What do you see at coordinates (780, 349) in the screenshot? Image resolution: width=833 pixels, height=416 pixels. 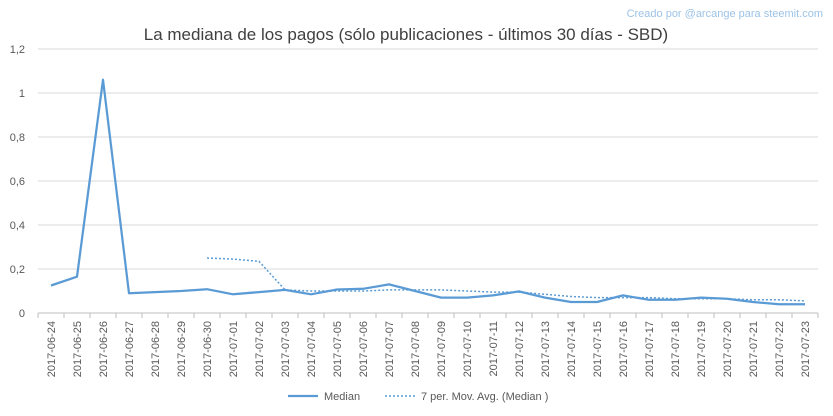 I see `x-tick-label: 2017-07-22` at bounding box center [780, 349].